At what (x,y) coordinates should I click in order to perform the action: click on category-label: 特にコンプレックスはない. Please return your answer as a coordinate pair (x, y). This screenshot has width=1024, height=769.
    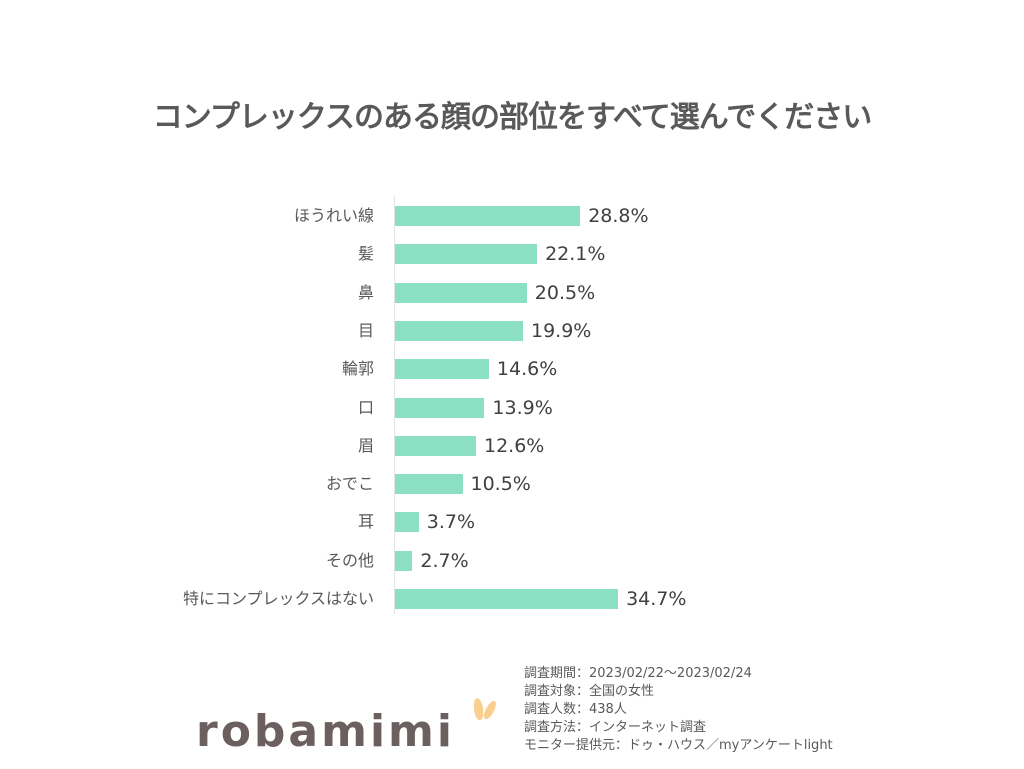
    Looking at the image, I should click on (278, 598).